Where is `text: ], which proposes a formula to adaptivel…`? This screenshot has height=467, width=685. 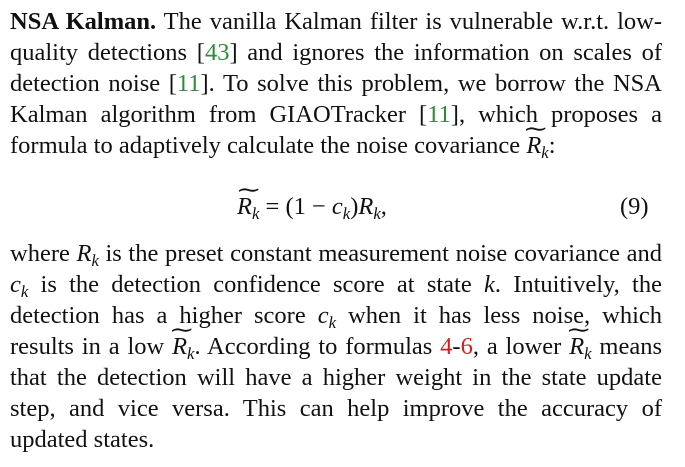 text: ], which proposes a formula to adaptivel… is located at coordinates (336, 130).